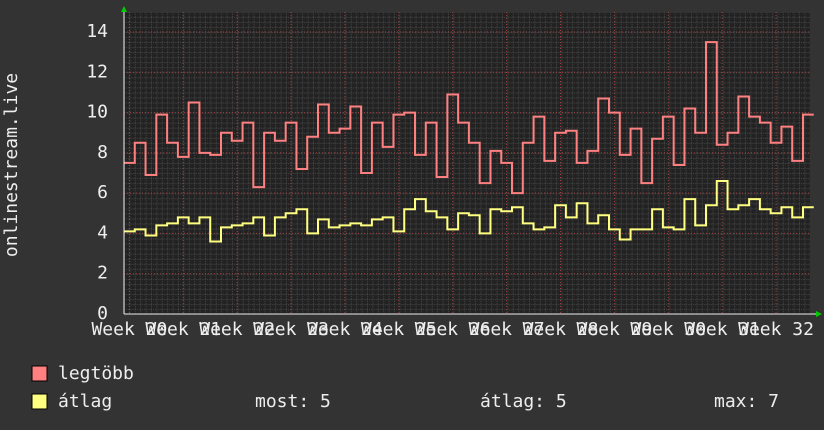  Describe the element at coordinates (102, 192) in the screenshot. I see `y-tick-label: 6` at that location.